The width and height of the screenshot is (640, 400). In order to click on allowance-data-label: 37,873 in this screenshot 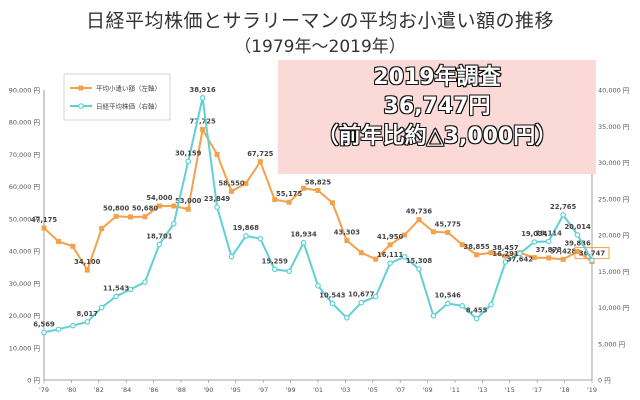, I will do `click(549, 250)`.